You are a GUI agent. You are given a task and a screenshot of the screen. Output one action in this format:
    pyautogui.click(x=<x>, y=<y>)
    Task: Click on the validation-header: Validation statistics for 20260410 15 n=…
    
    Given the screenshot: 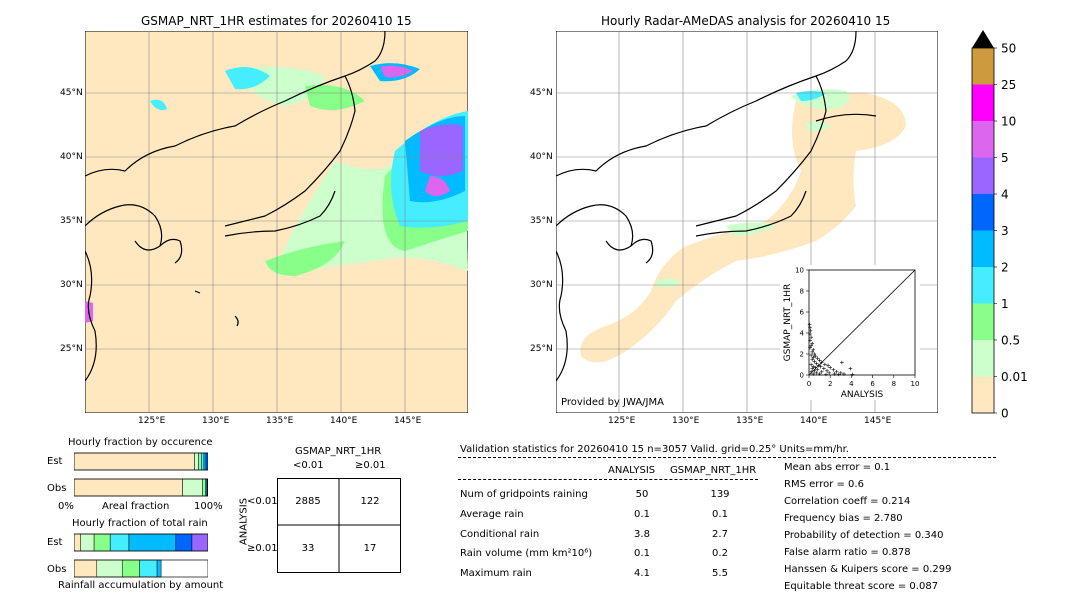 What is the action you would take?
    pyautogui.click(x=654, y=449)
    